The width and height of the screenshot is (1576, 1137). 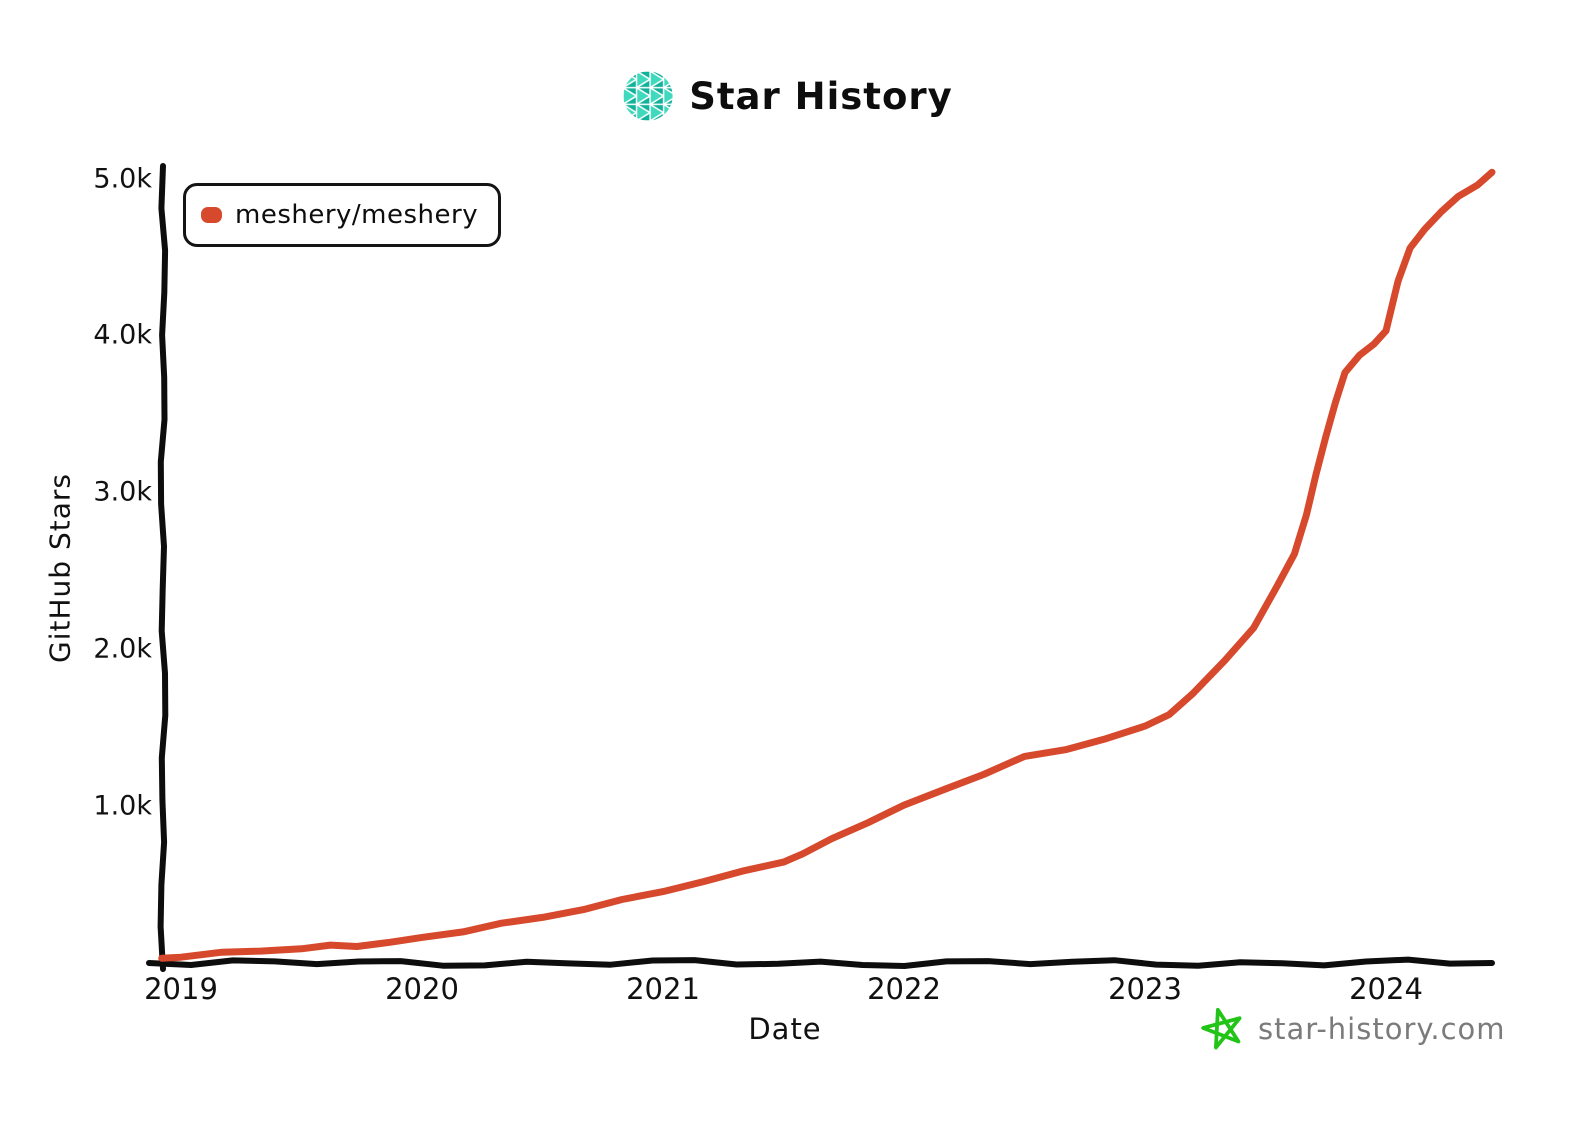 I want to click on x-tick-label: 2020, so click(x=422, y=989).